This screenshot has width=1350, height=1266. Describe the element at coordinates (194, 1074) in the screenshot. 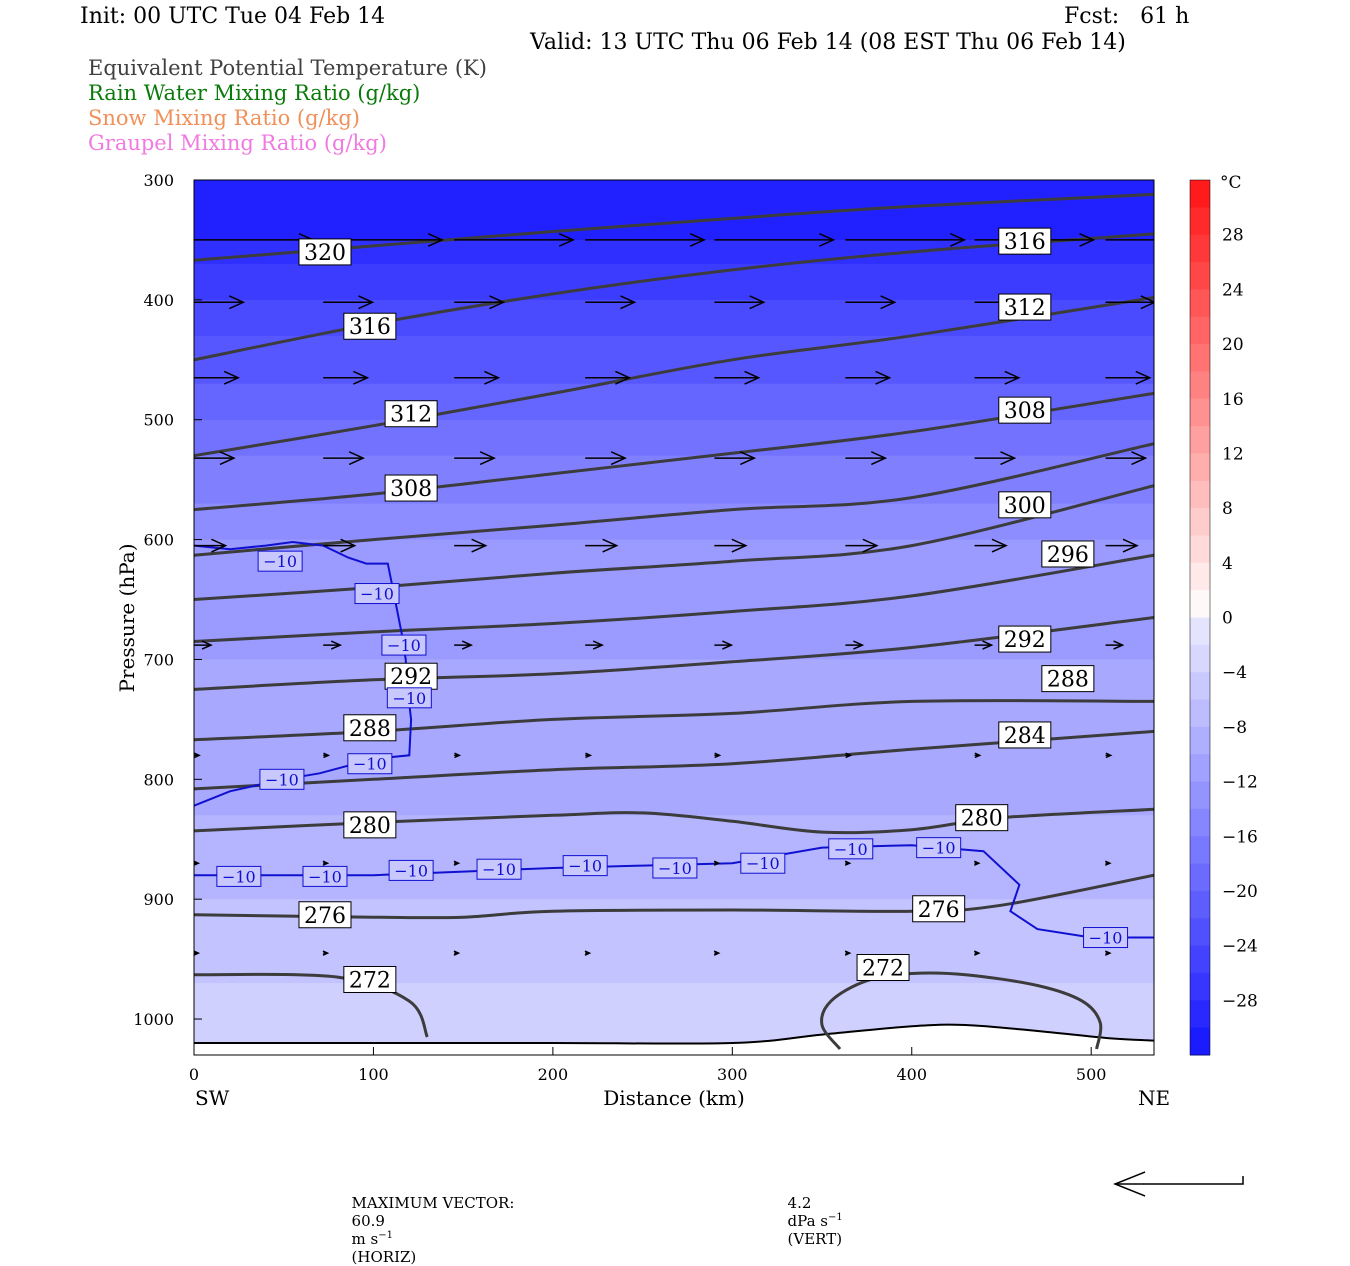

I see `x-tick-label: 0` at that location.